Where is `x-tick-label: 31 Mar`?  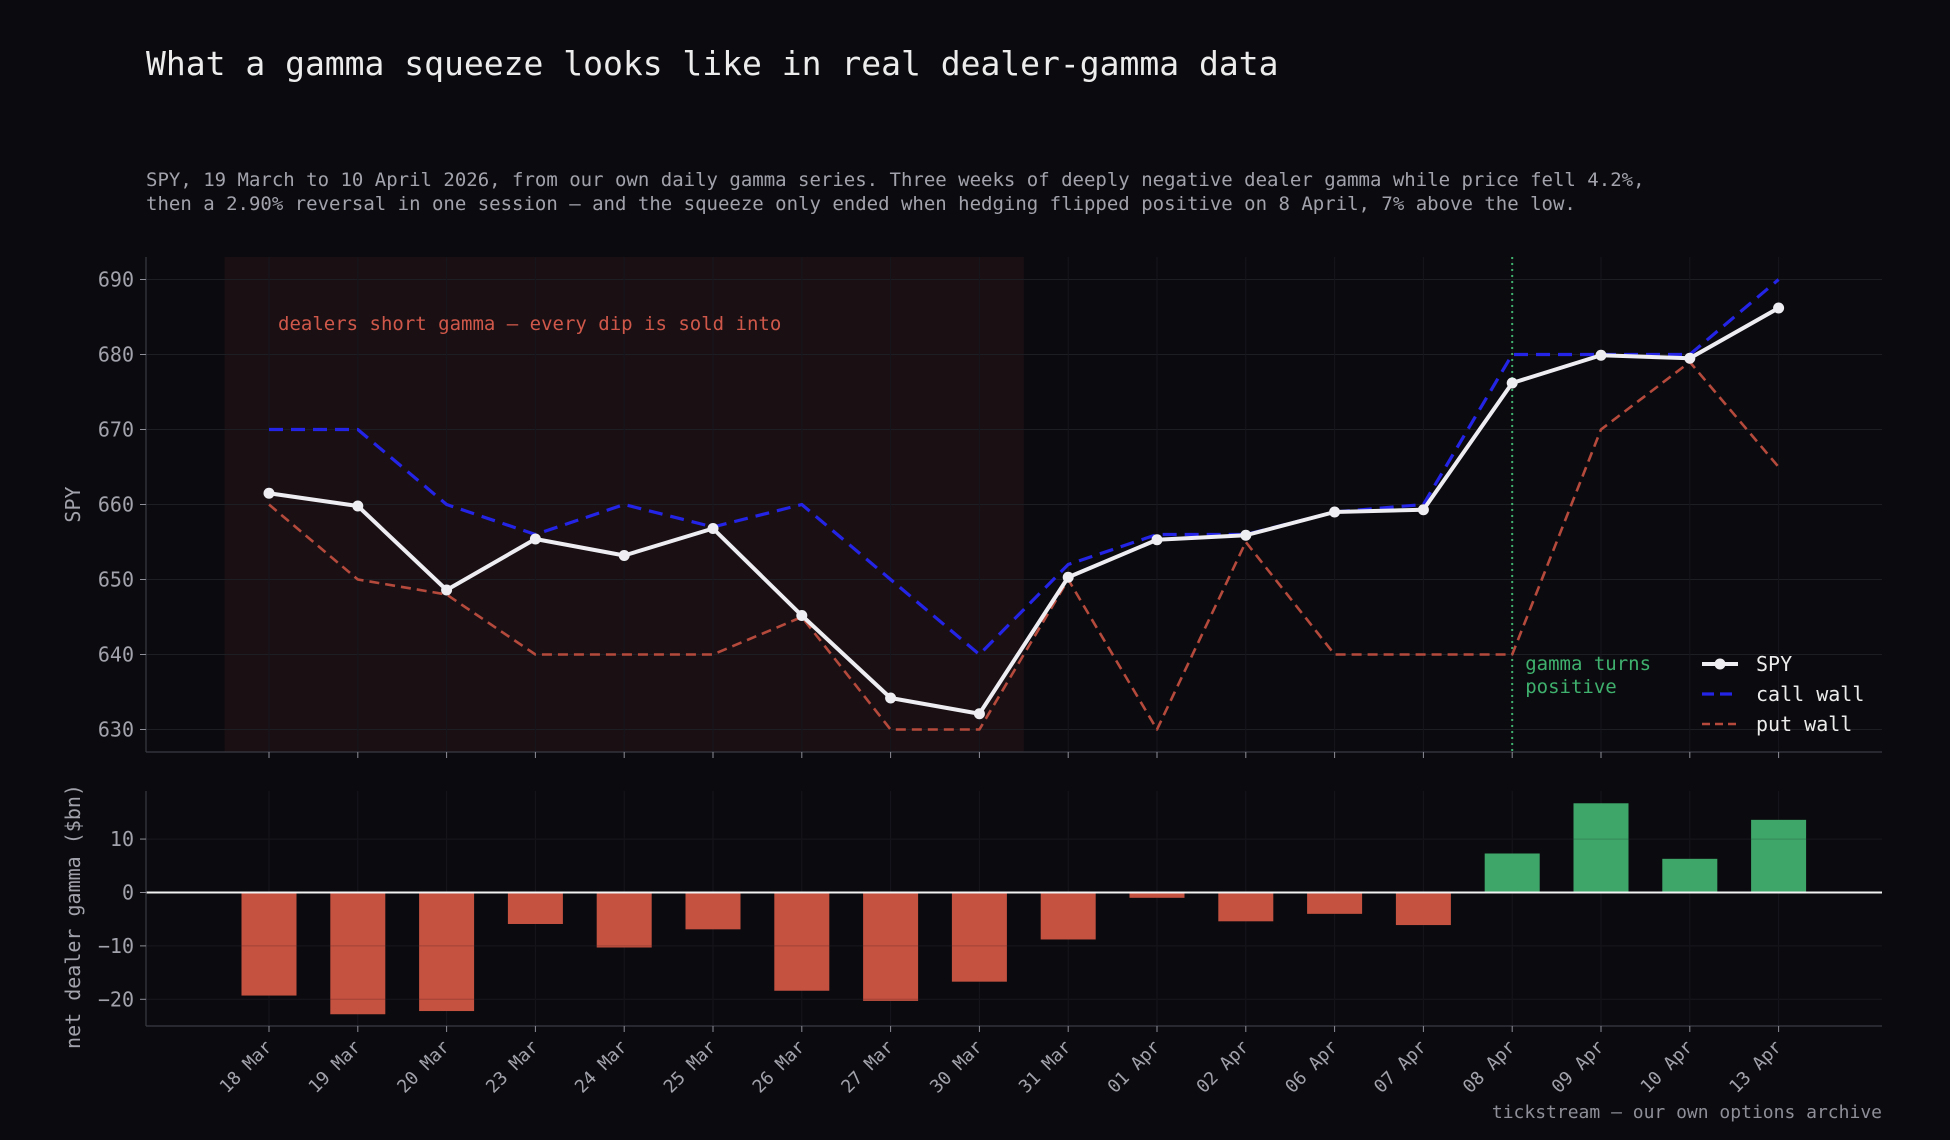 x-tick-label: 31 Mar is located at coordinates (1045, 1067).